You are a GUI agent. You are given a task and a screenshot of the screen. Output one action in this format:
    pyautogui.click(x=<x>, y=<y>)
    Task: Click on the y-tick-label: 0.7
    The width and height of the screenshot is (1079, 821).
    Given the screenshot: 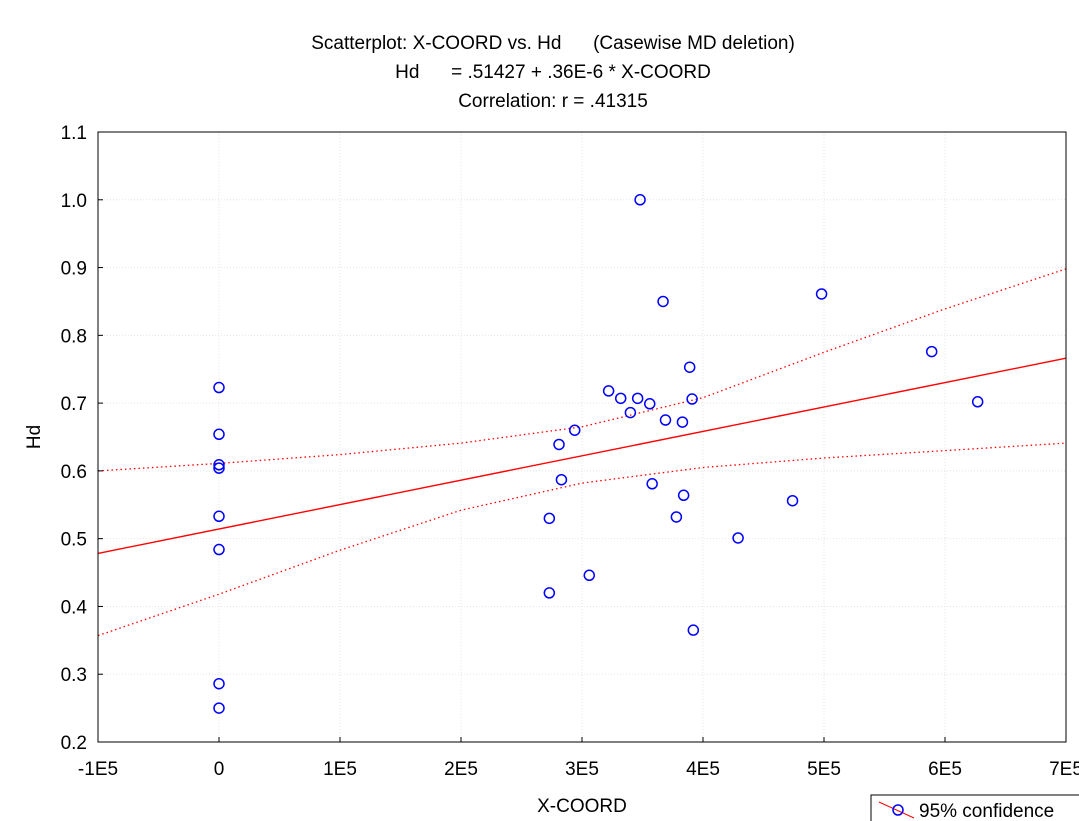 What is the action you would take?
    pyautogui.click(x=74, y=404)
    